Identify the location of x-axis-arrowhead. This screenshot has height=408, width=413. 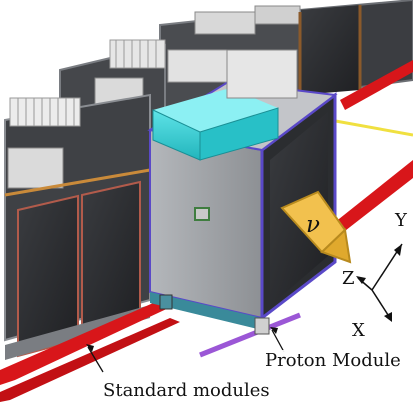
(388, 317).